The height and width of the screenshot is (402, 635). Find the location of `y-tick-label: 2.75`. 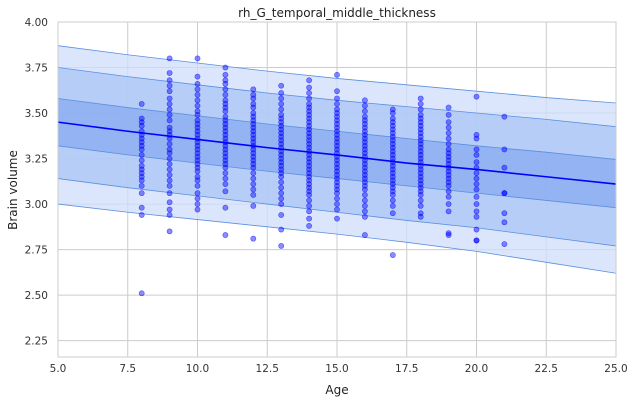

y-tick-label: 2.75 is located at coordinates (36, 251).